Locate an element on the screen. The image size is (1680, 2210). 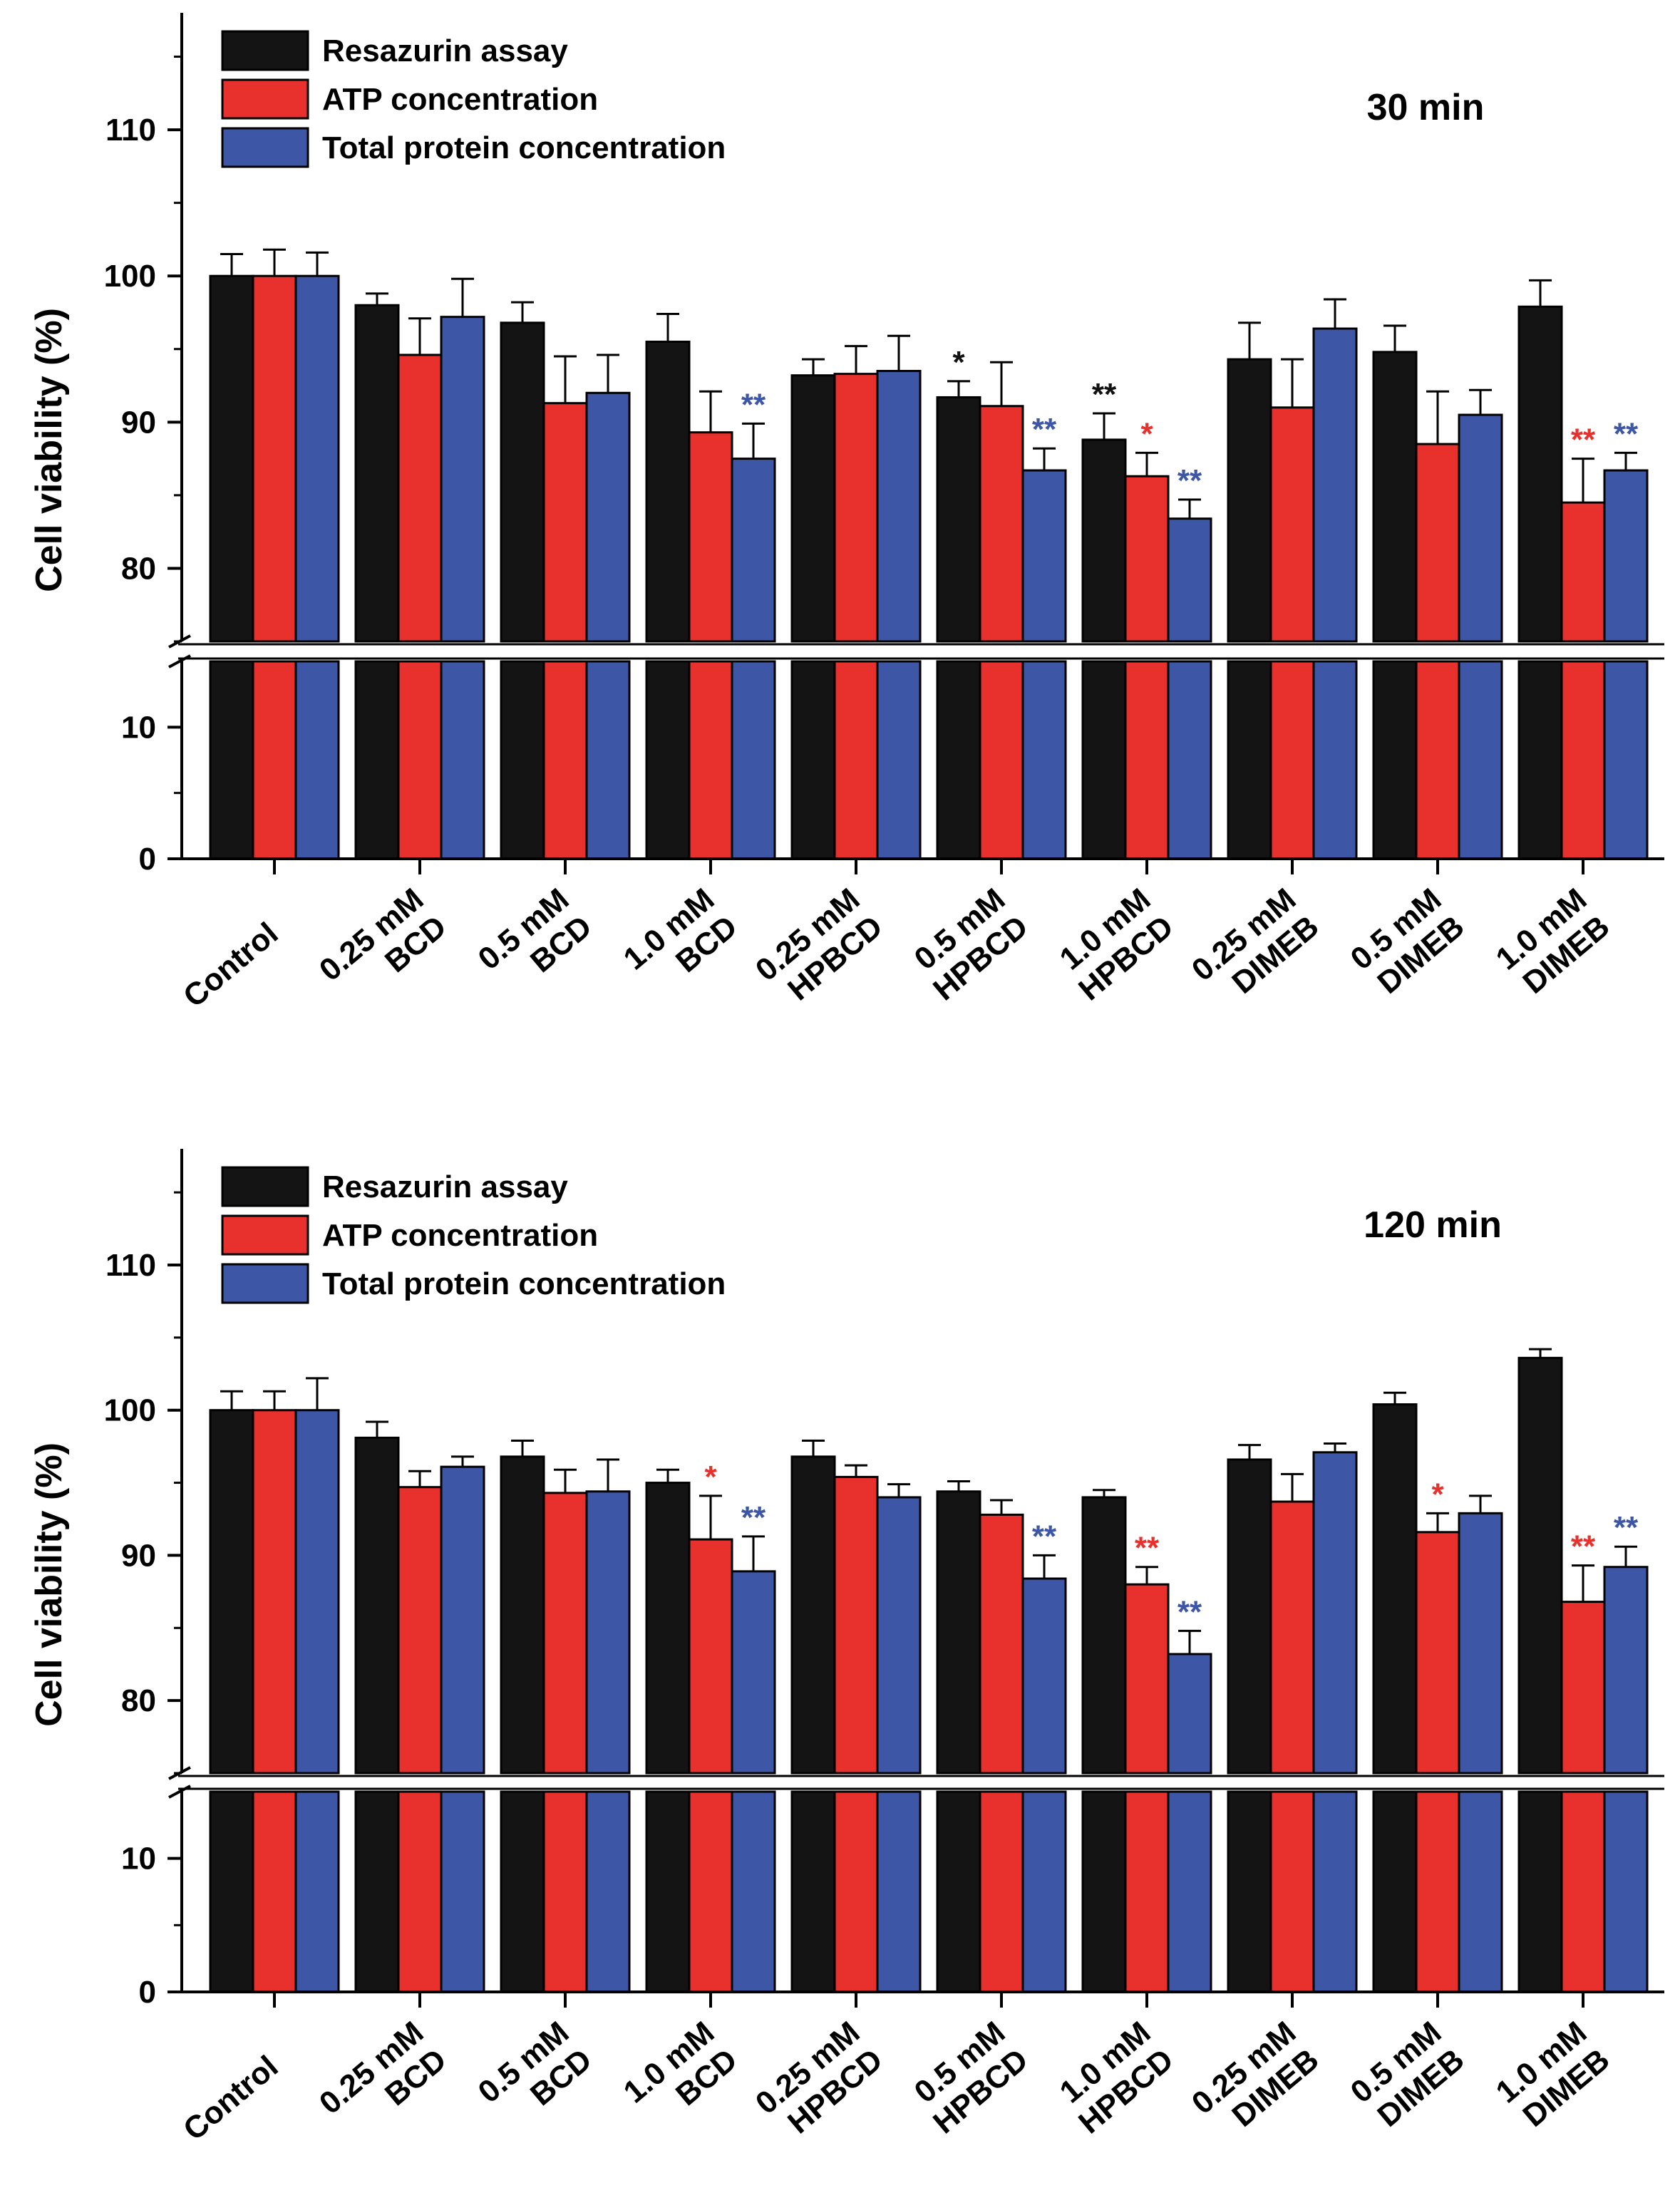
legend-label: Resazurin assay is located at coordinates (445, 1186).